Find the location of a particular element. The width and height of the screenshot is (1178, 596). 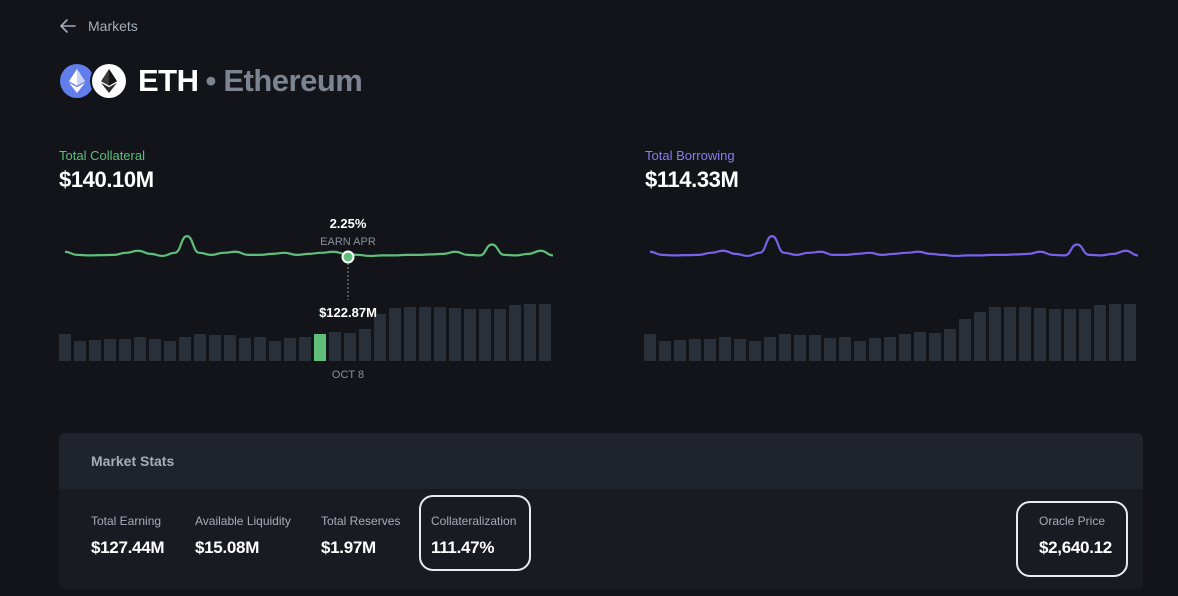

asset-icons is located at coordinates (95, 81).